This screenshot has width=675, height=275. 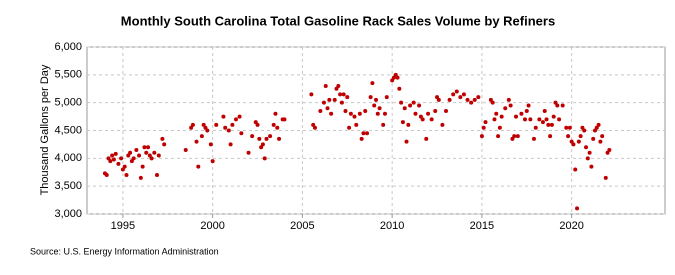 I want to click on y-tick-label: 3,500, so click(x=68, y=186).